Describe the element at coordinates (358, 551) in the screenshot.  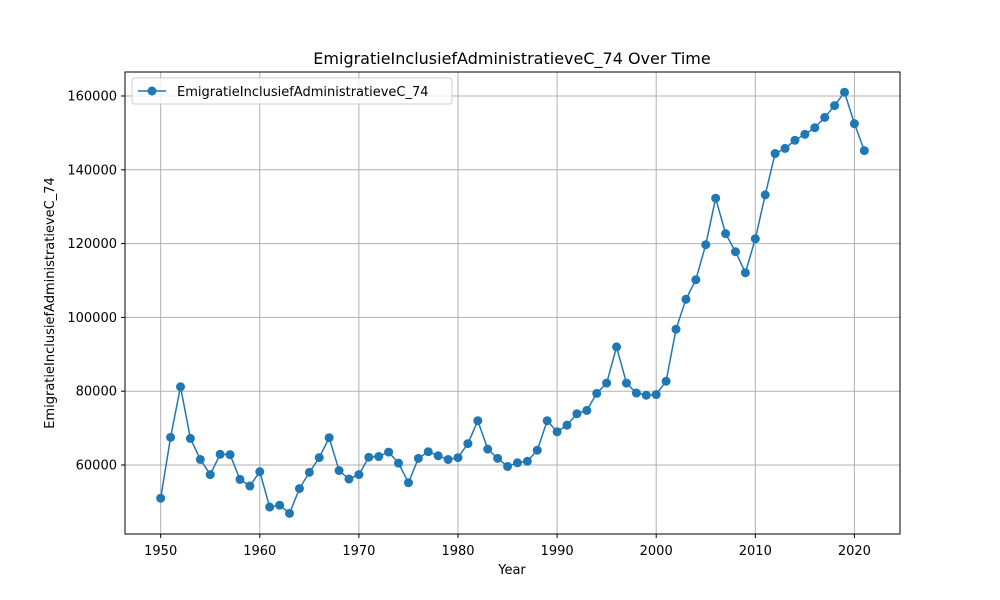
I see `x-tick-label: 1970` at that location.